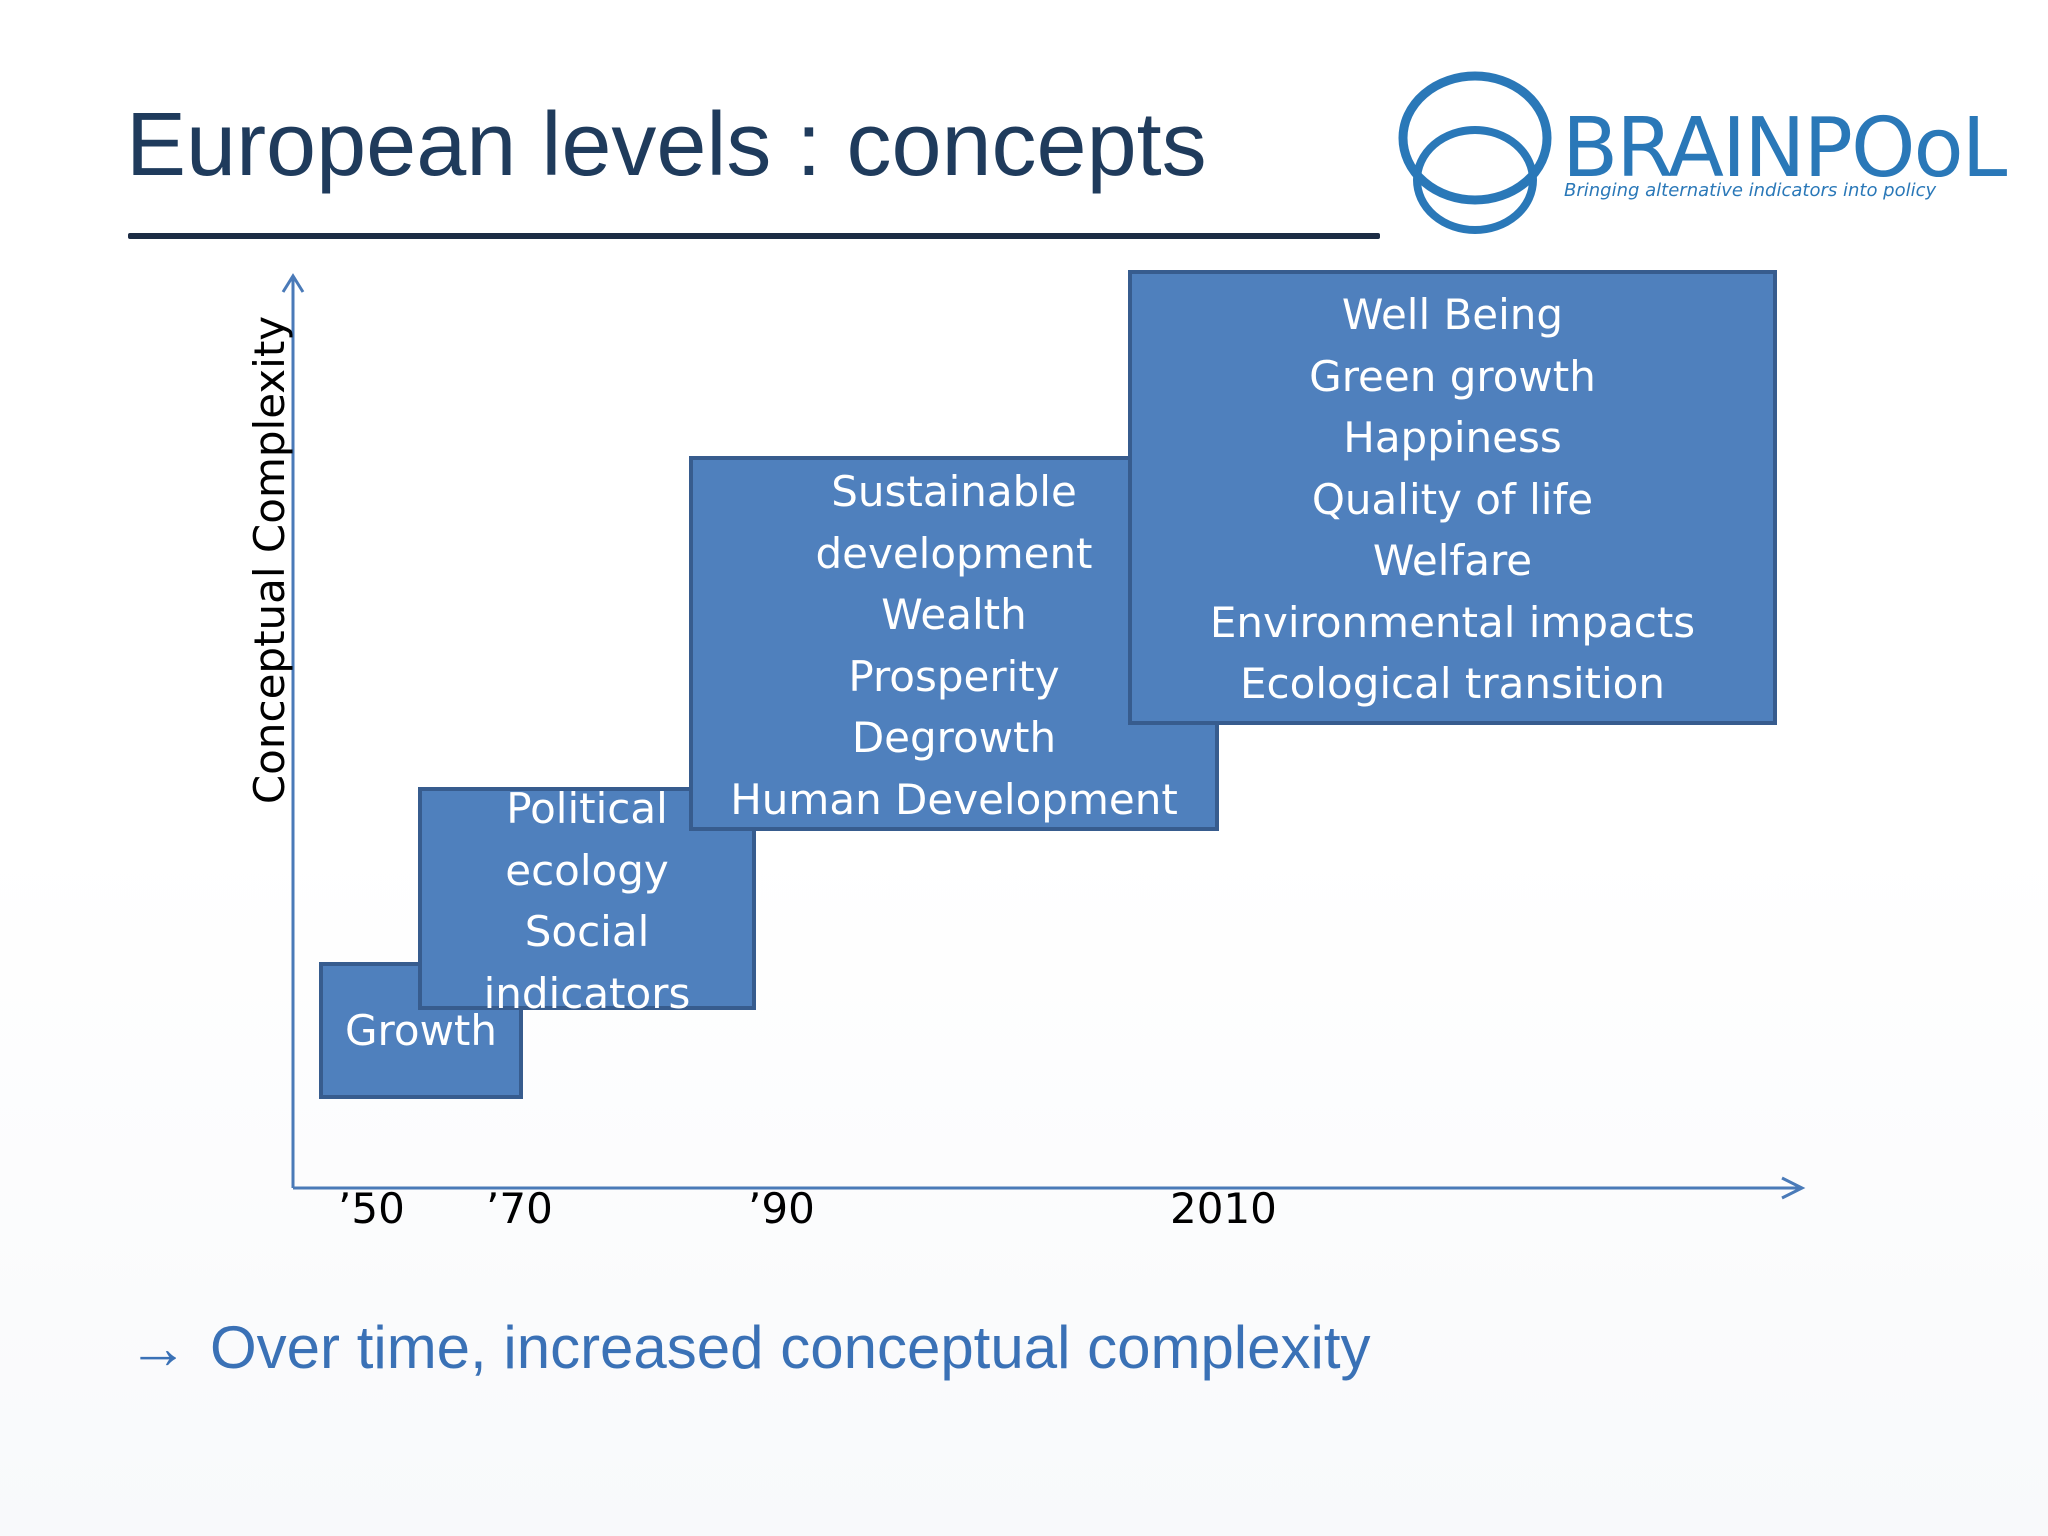  What do you see at coordinates (587, 931) in the screenshot?
I see `box-line: Social` at bounding box center [587, 931].